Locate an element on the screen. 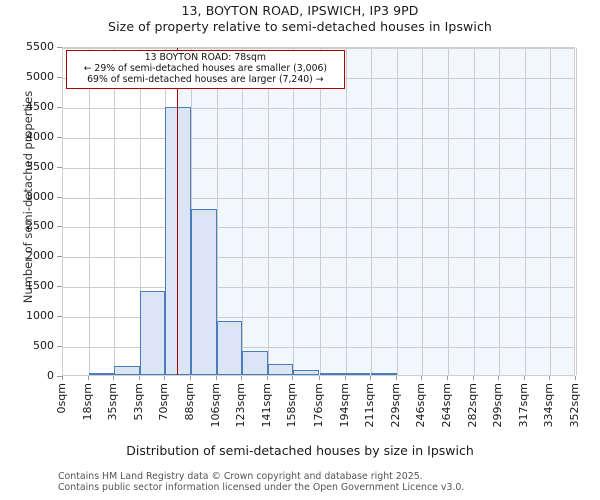  y-axis-tick-label: 4000 is located at coordinates (40, 136).